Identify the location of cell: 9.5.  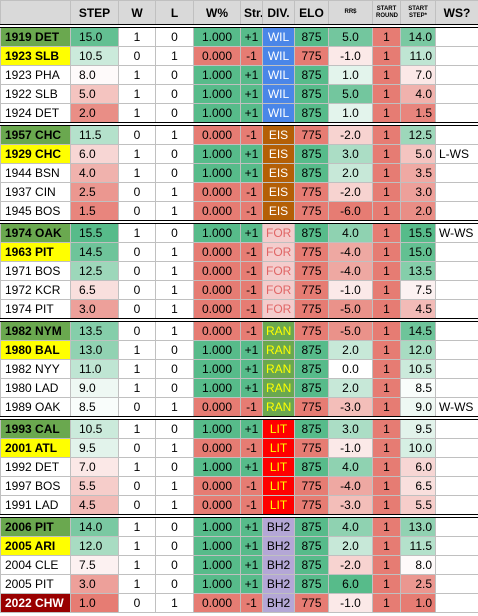
(94, 448).